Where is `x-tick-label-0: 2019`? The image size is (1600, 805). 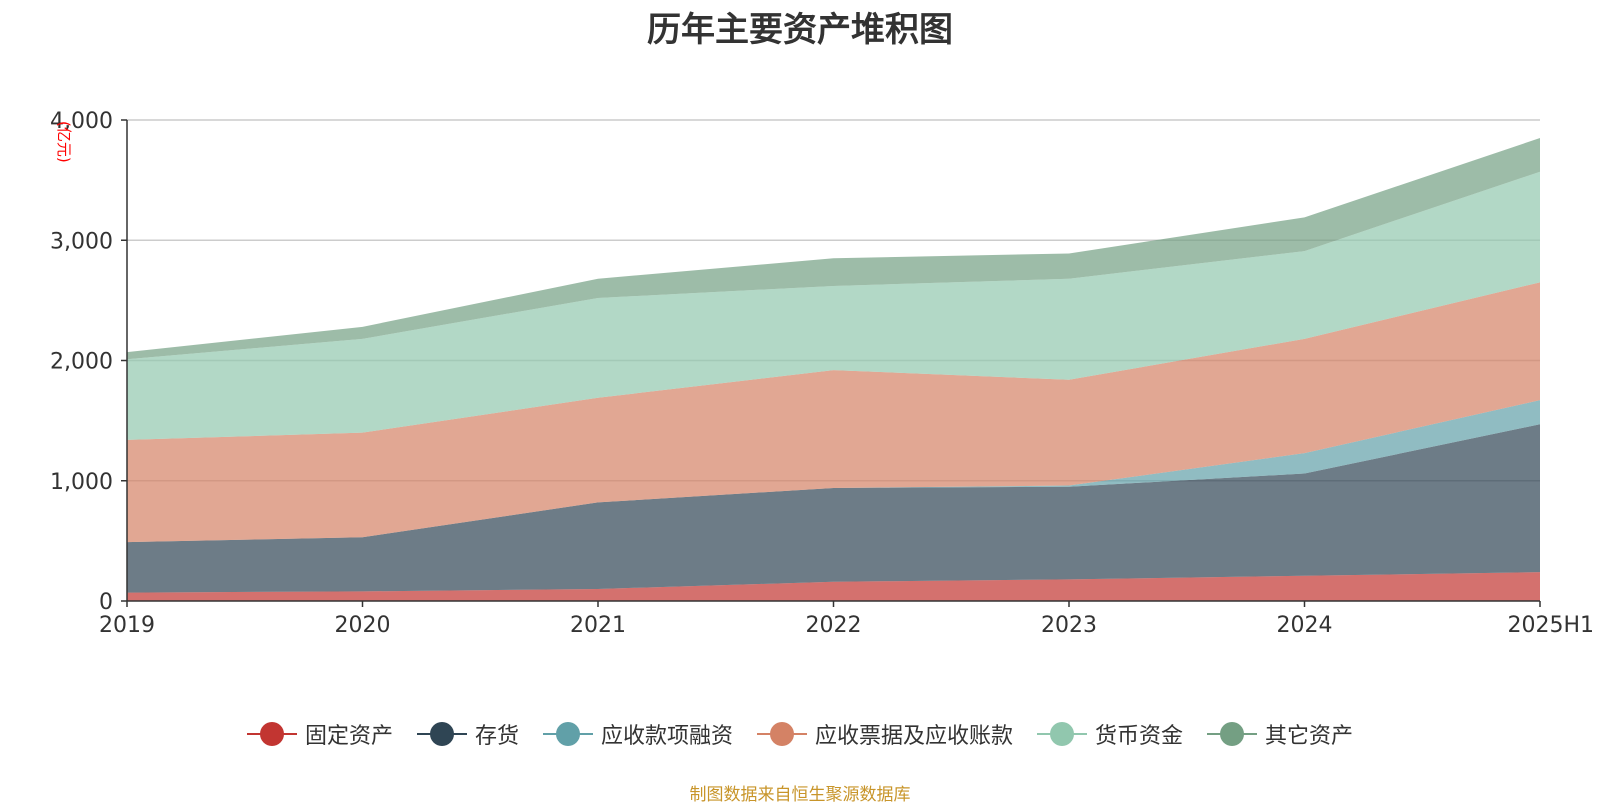
x-tick-label-0: 2019 is located at coordinates (127, 625).